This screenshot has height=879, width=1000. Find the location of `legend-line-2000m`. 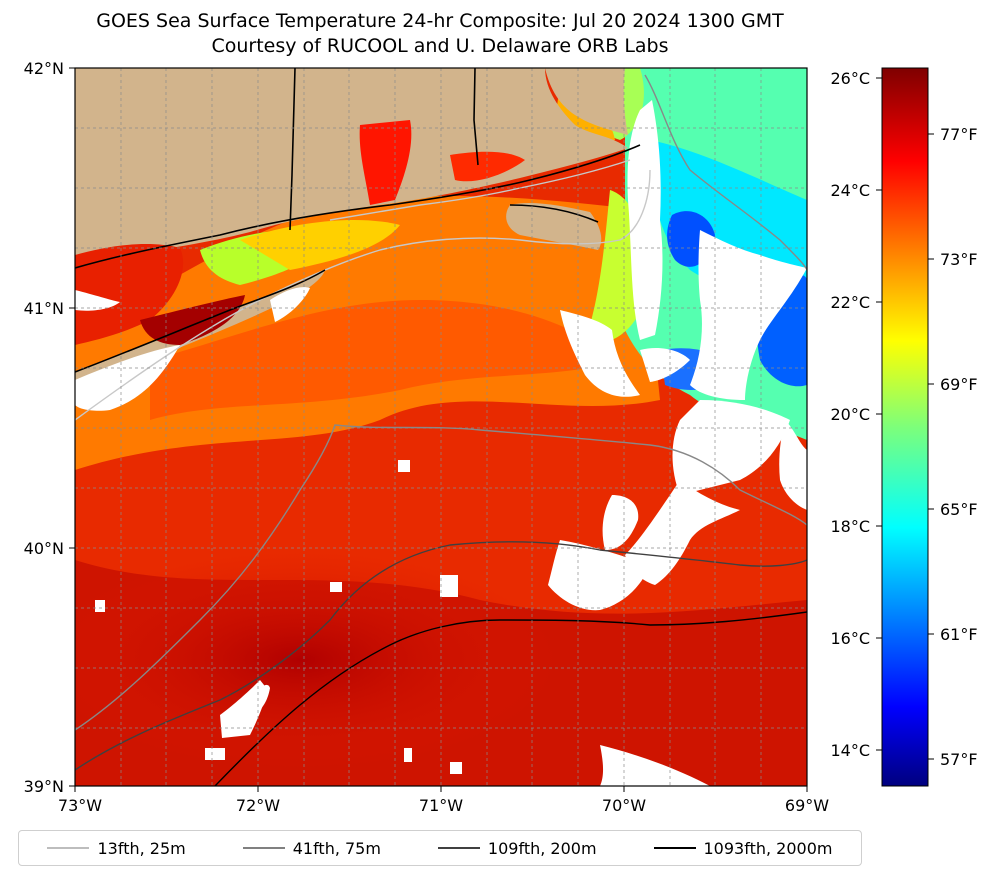

legend-line-2000m is located at coordinates (674, 848).